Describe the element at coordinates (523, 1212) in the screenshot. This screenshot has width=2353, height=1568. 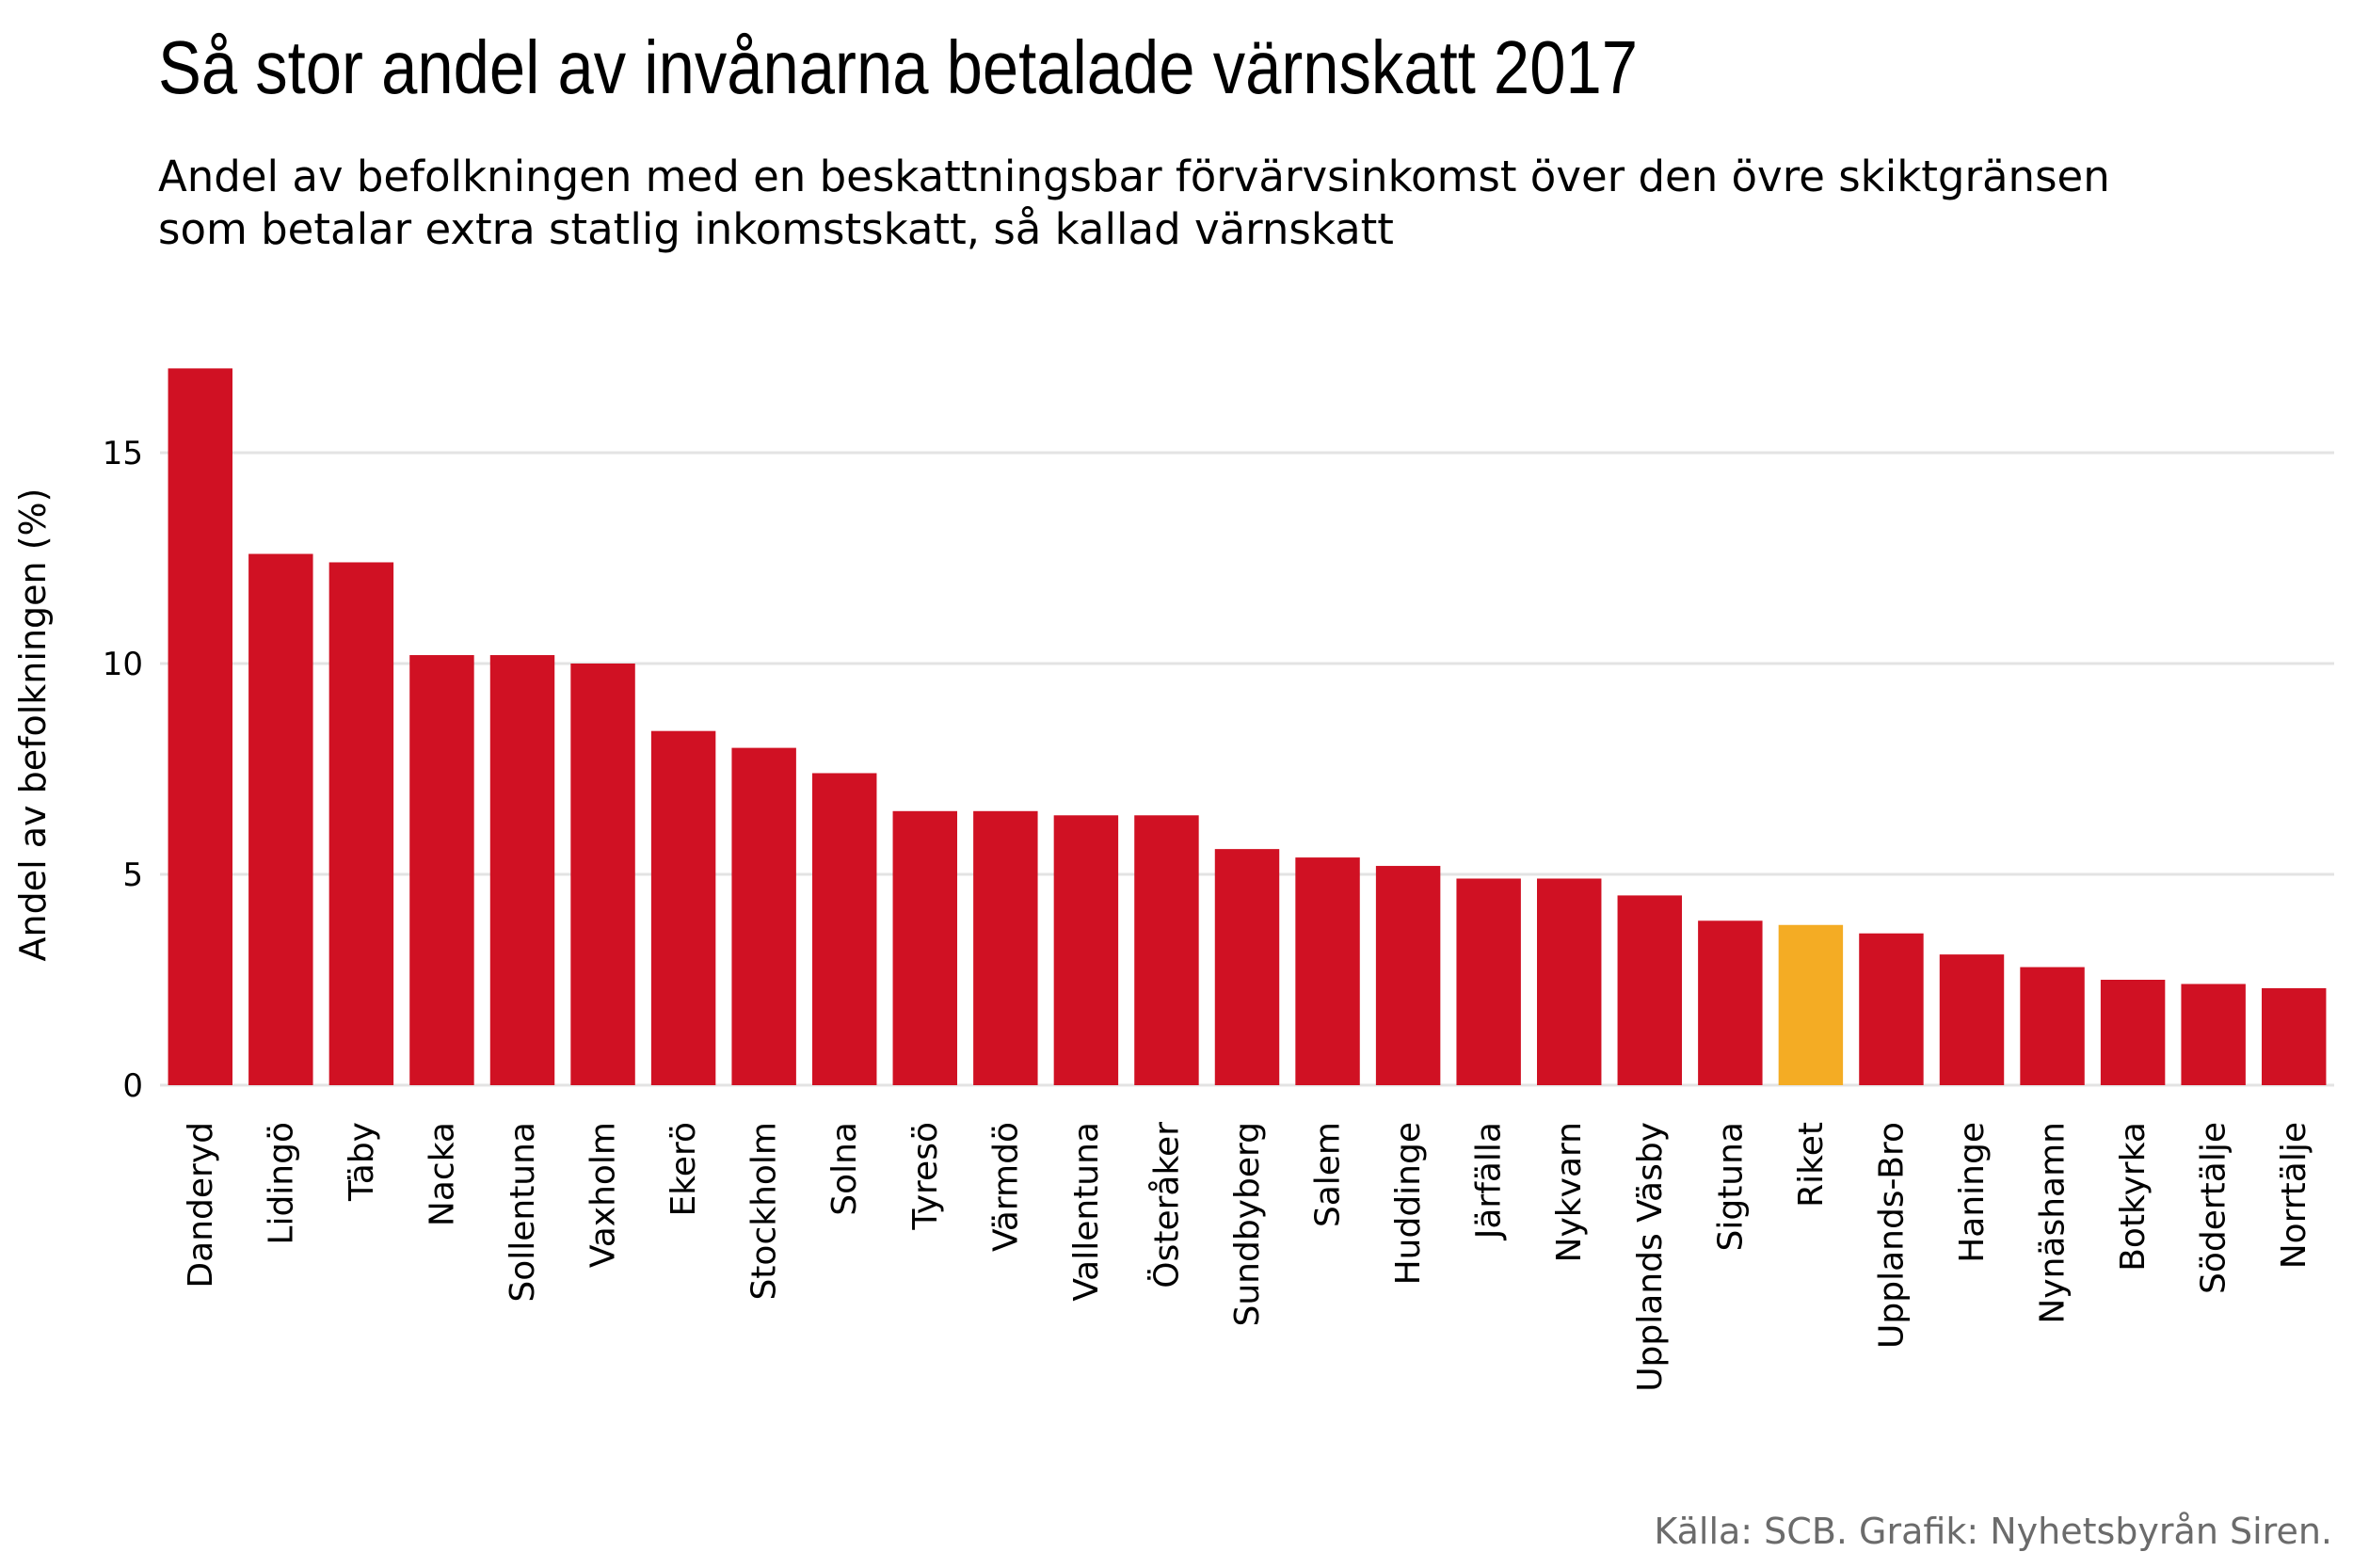
I see `x-tick-label: Sollentuna` at that location.